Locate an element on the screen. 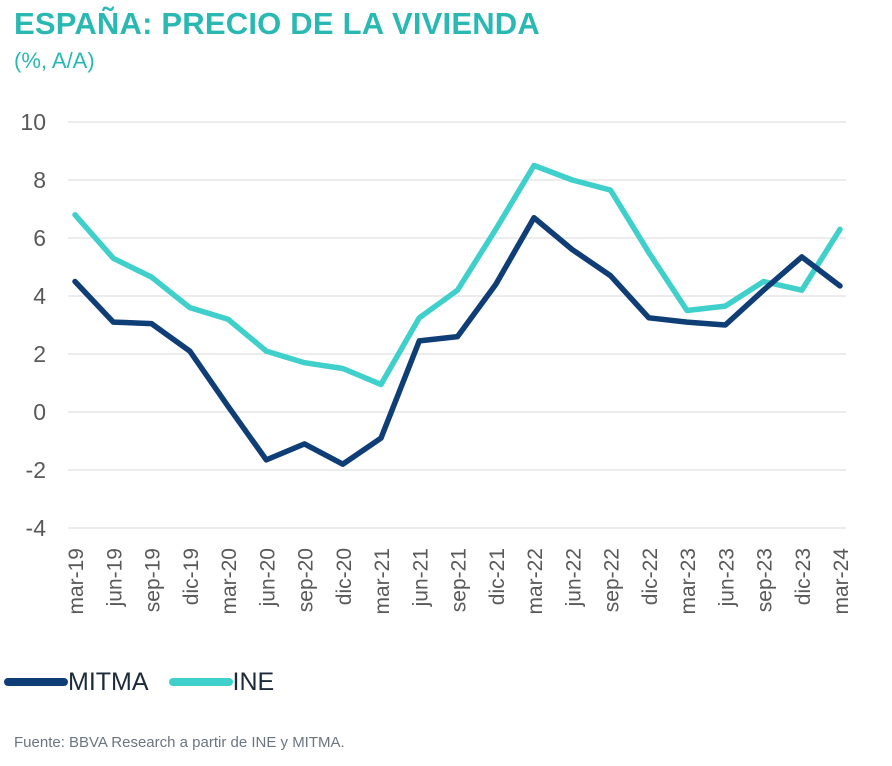 The image size is (892, 766). y-tick-label-8: 8 is located at coordinates (39, 180).